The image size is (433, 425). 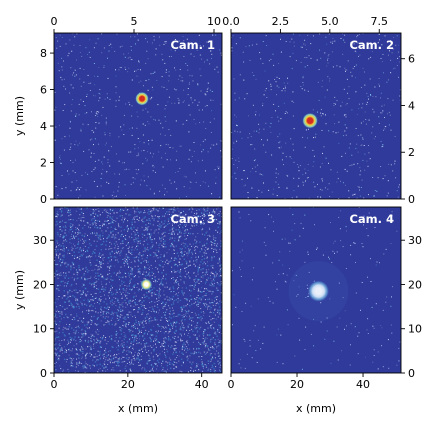 I want to click on y-tick-label: 8, so click(x=43, y=53).